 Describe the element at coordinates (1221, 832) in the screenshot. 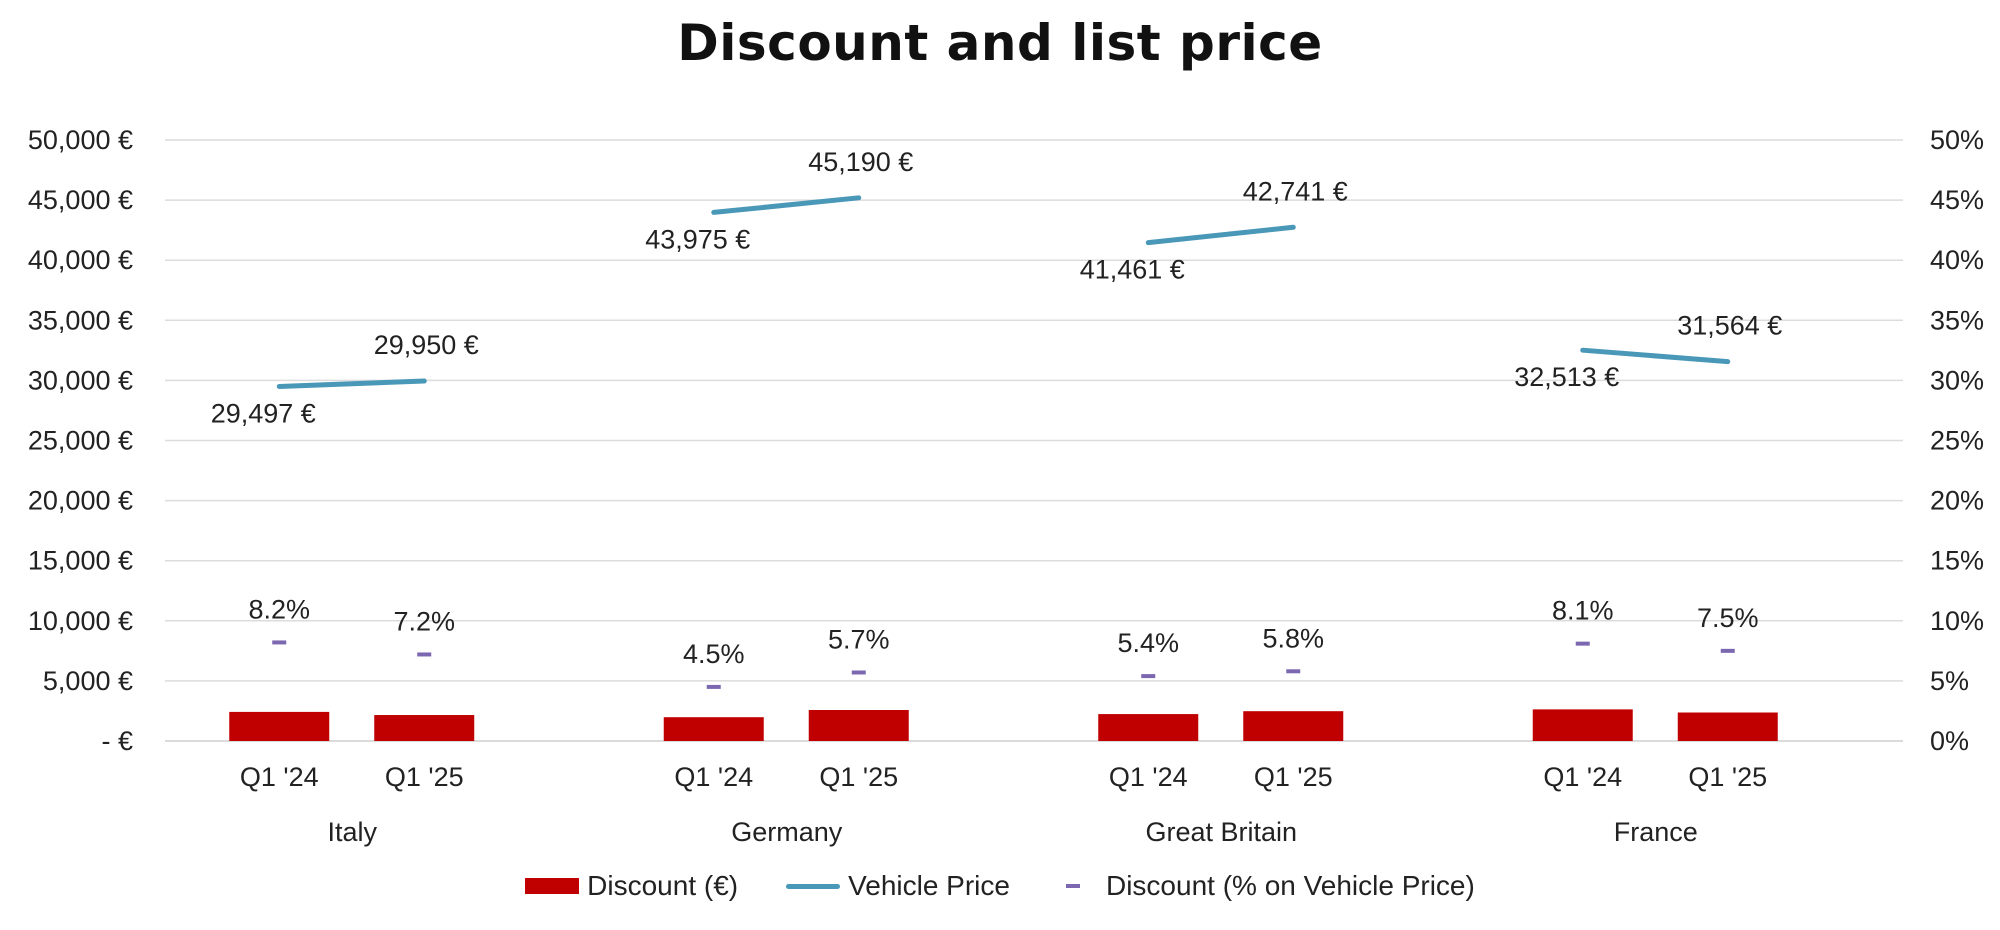

I see `x-group-label: Great Britain` at that location.